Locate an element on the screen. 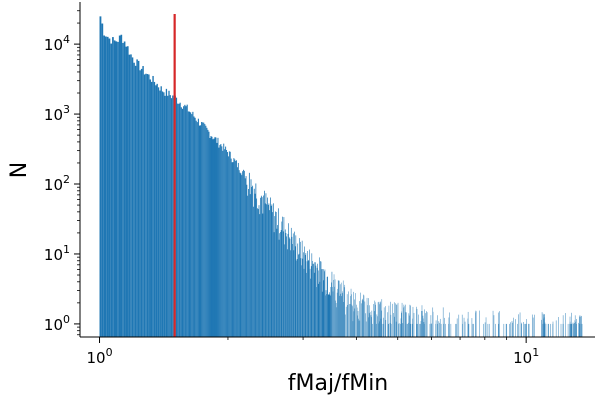 Image resolution: width=595 pixels, height=402 pixels. y-axis-label: N is located at coordinates (19, 170).